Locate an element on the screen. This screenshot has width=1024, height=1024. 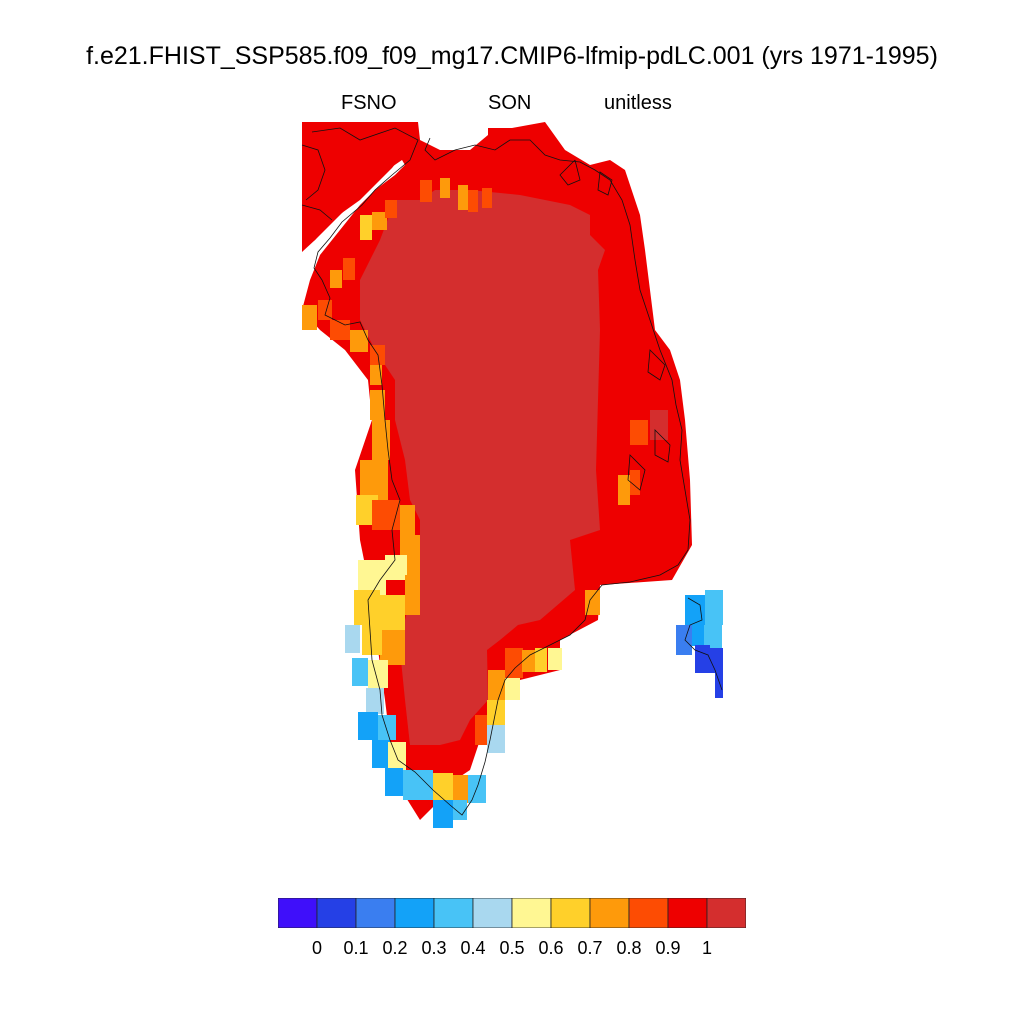
colorbar-tick-label: 0.7 is located at coordinates (590, 948).